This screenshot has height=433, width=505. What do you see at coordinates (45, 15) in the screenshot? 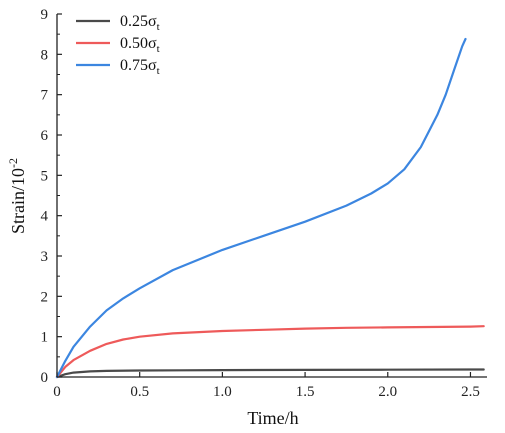
I see `y-tick-label: 9` at bounding box center [45, 15].